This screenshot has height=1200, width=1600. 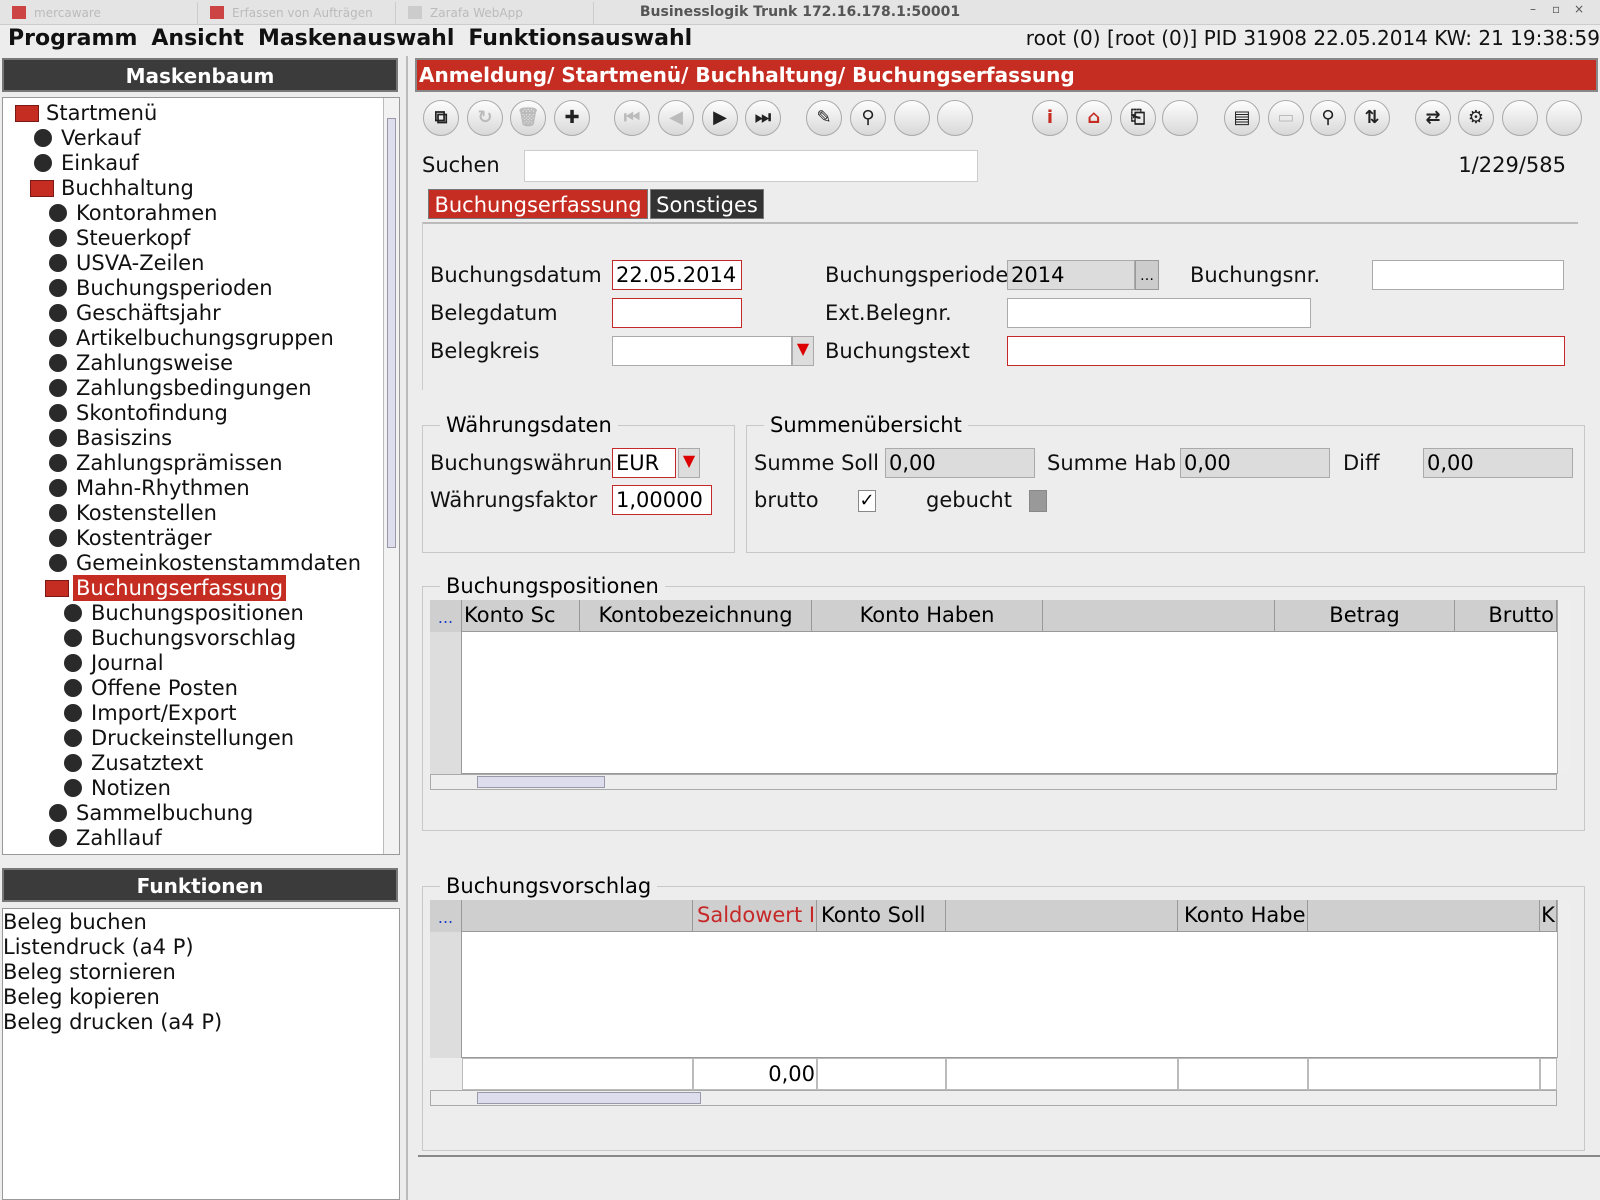 I want to click on toolbar-button: ⧉, so click(x=441, y=118).